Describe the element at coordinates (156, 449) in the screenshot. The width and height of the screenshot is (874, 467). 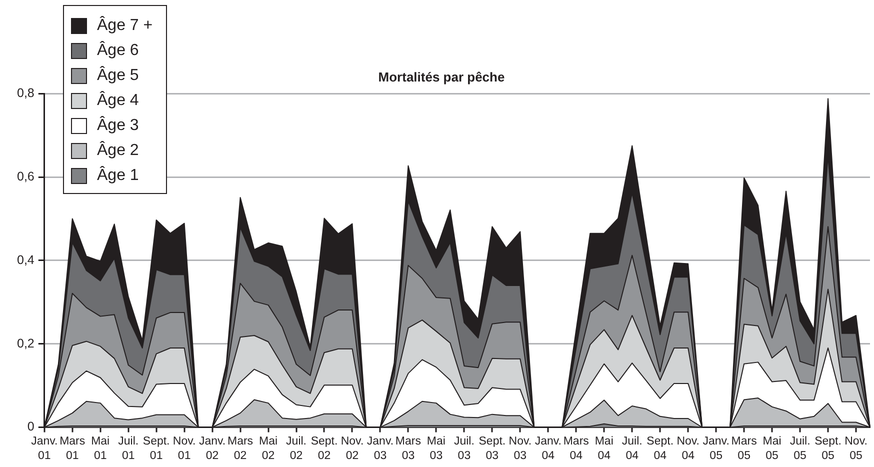
I see `x-tick-label: Sept. 01` at that location.